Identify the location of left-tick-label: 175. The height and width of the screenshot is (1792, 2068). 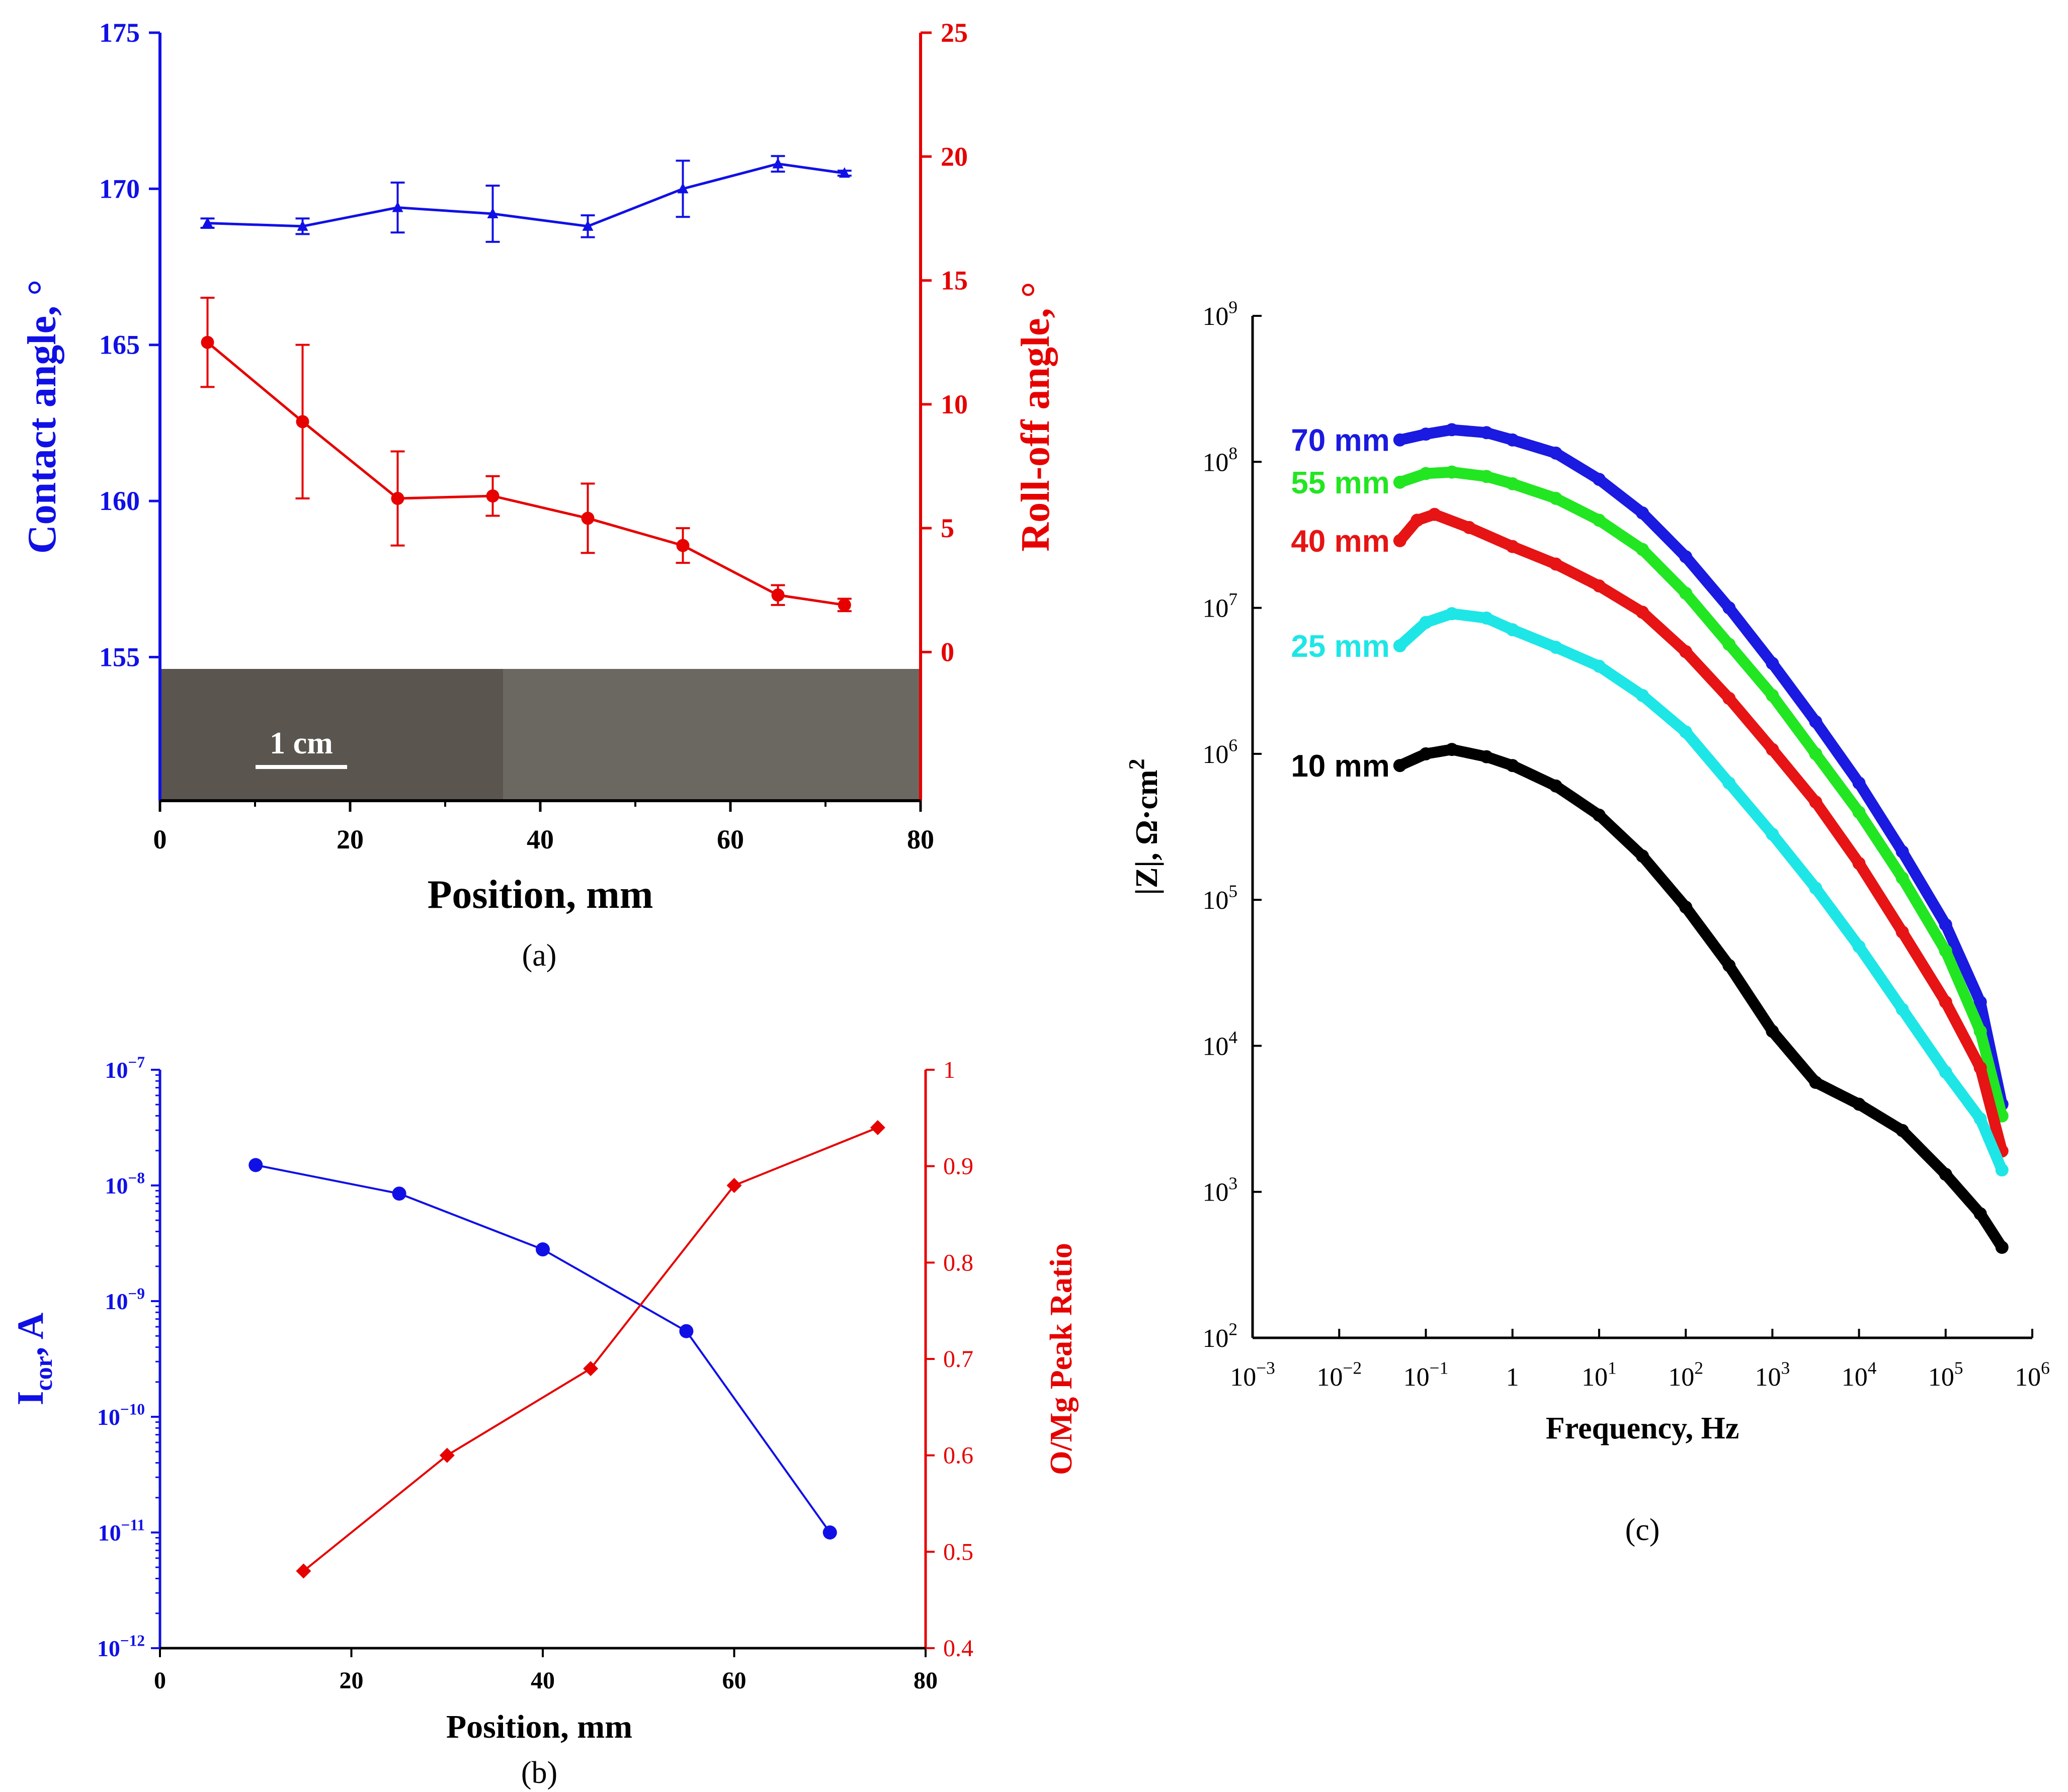
(120, 33).